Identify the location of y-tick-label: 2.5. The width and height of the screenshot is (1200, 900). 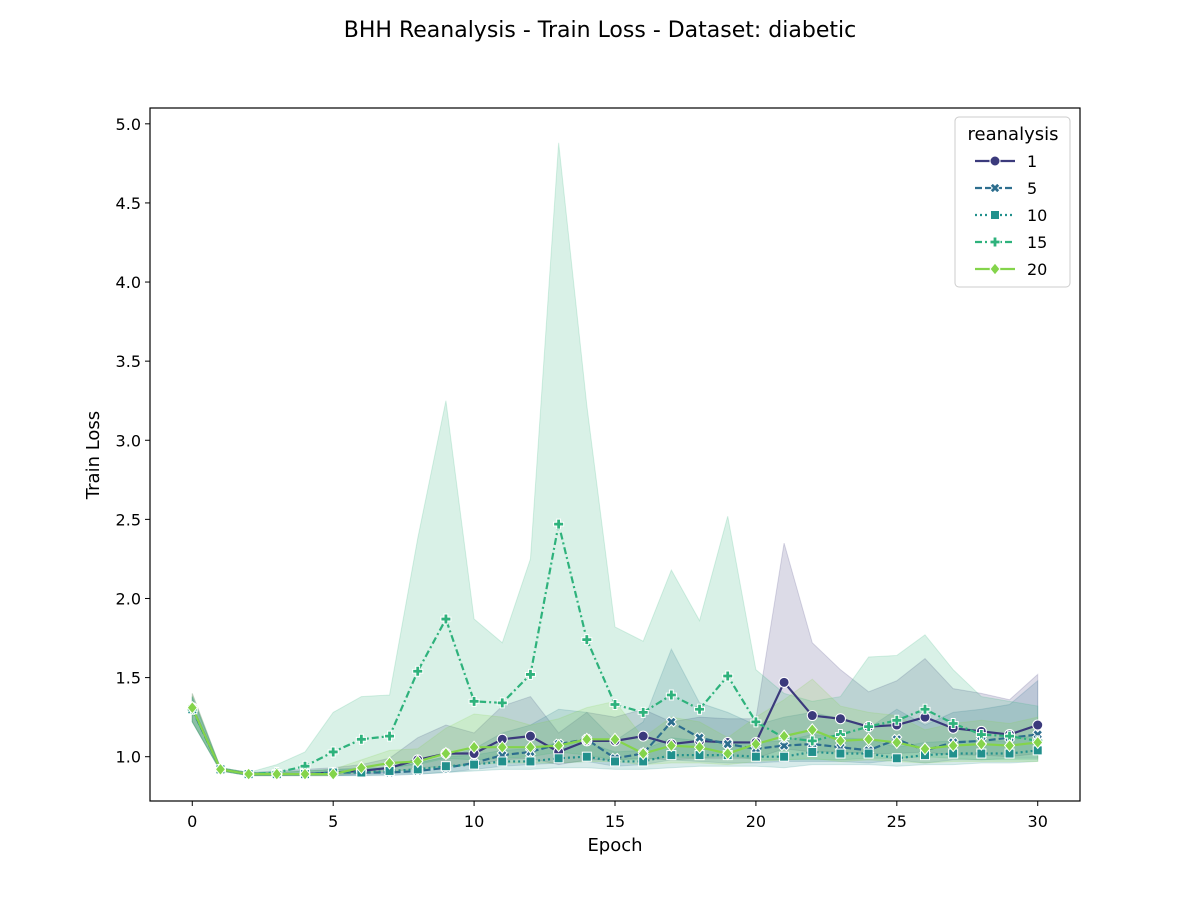
(128, 519).